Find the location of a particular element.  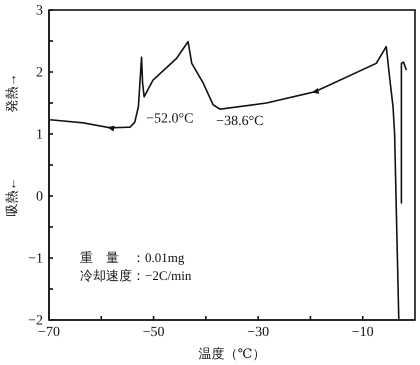

y-tick-label: 3 is located at coordinates (39, 10).